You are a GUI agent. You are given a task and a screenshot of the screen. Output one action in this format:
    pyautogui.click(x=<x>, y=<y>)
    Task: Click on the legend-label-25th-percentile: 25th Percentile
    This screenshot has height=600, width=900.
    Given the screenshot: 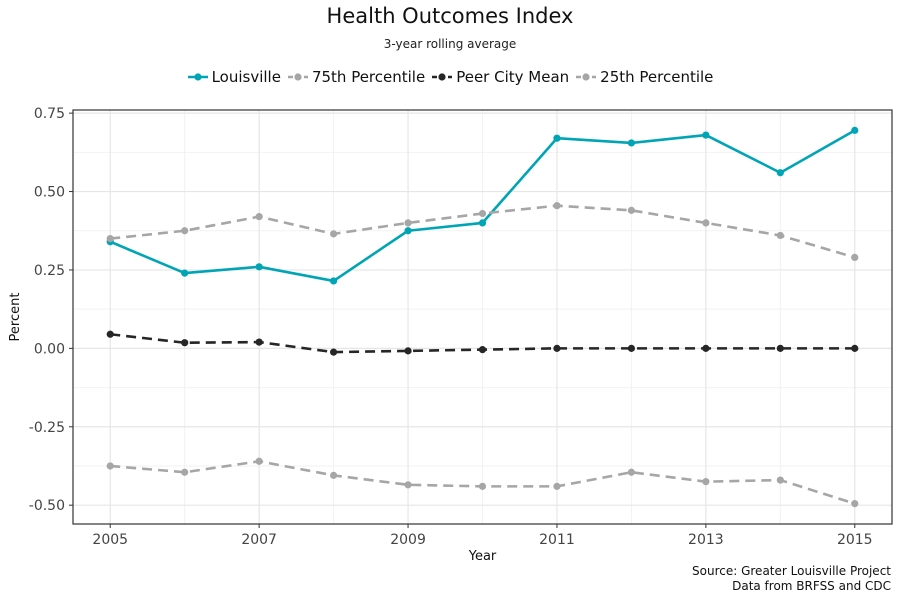 What is the action you would take?
    pyautogui.click(x=657, y=77)
    